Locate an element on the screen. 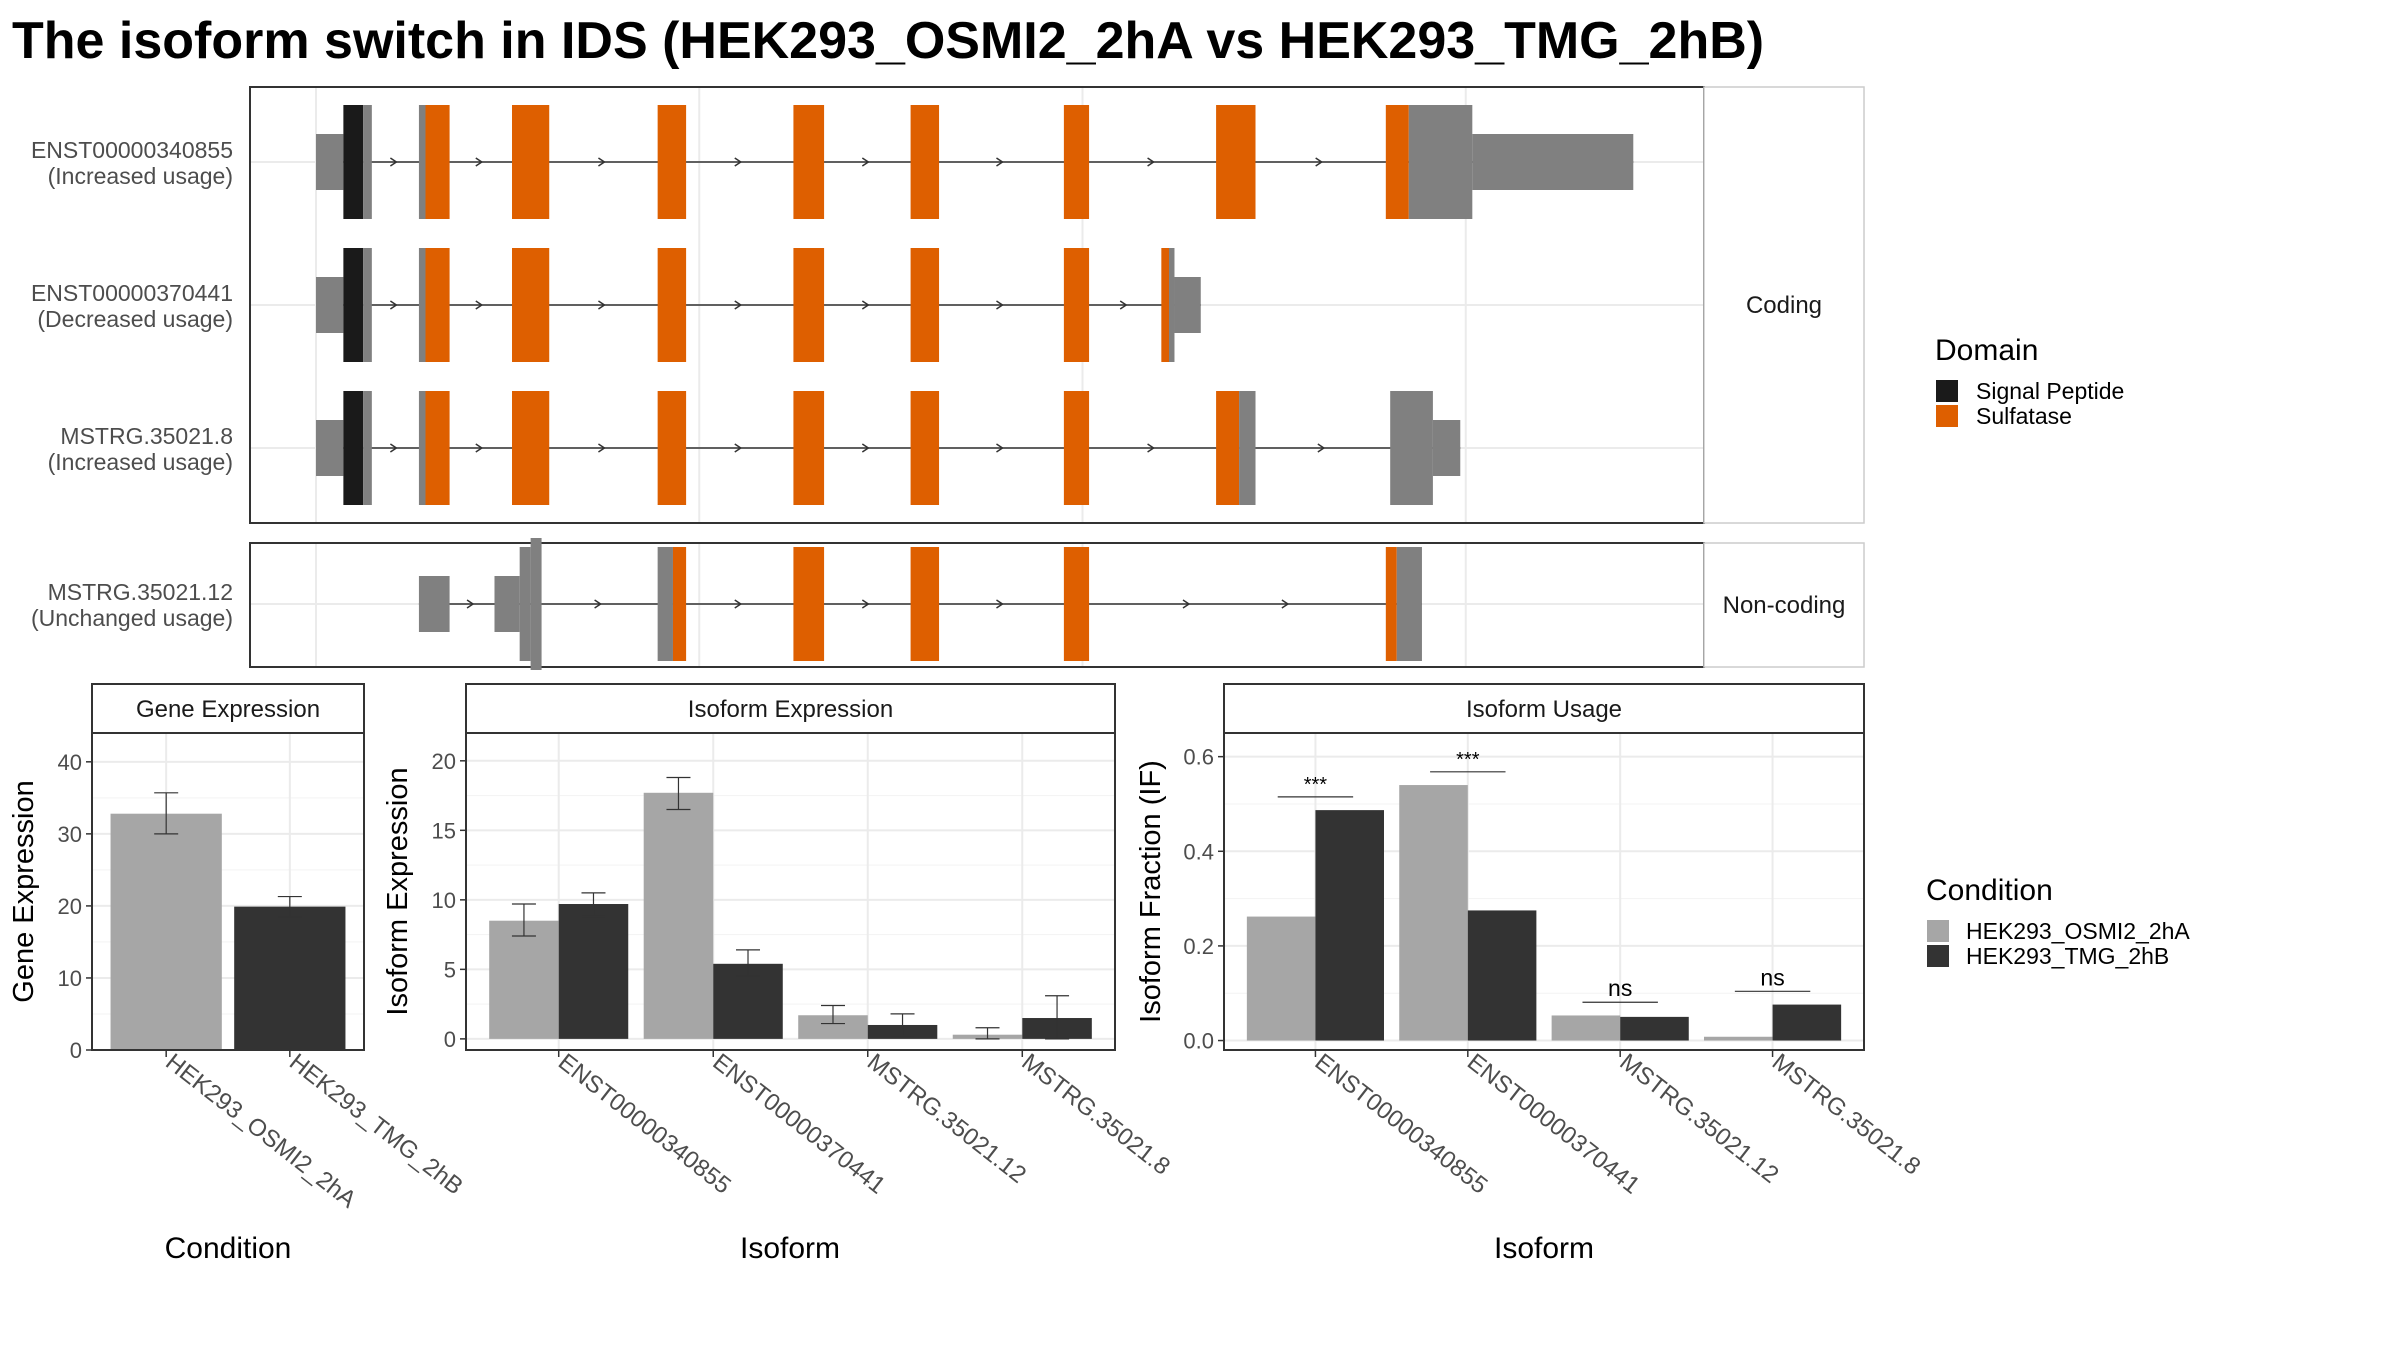  legend-label: HEK293_TMG_2hB is located at coordinates (2067, 956).